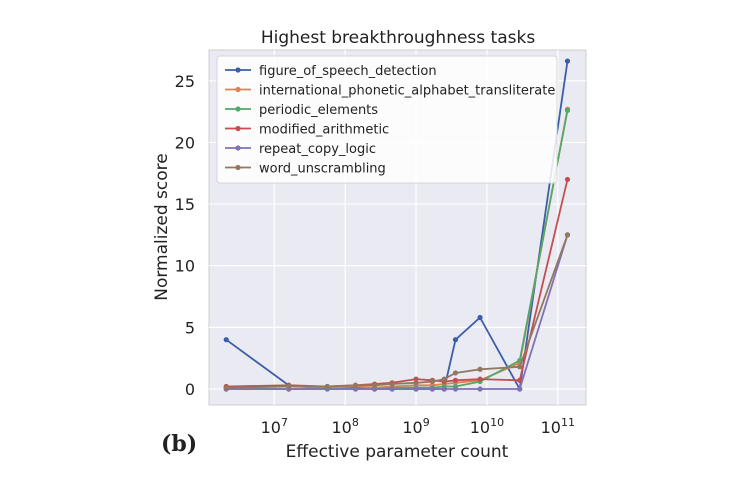 This screenshot has width=740, height=486. I want to click on y-tick-label: 0, so click(190, 389).